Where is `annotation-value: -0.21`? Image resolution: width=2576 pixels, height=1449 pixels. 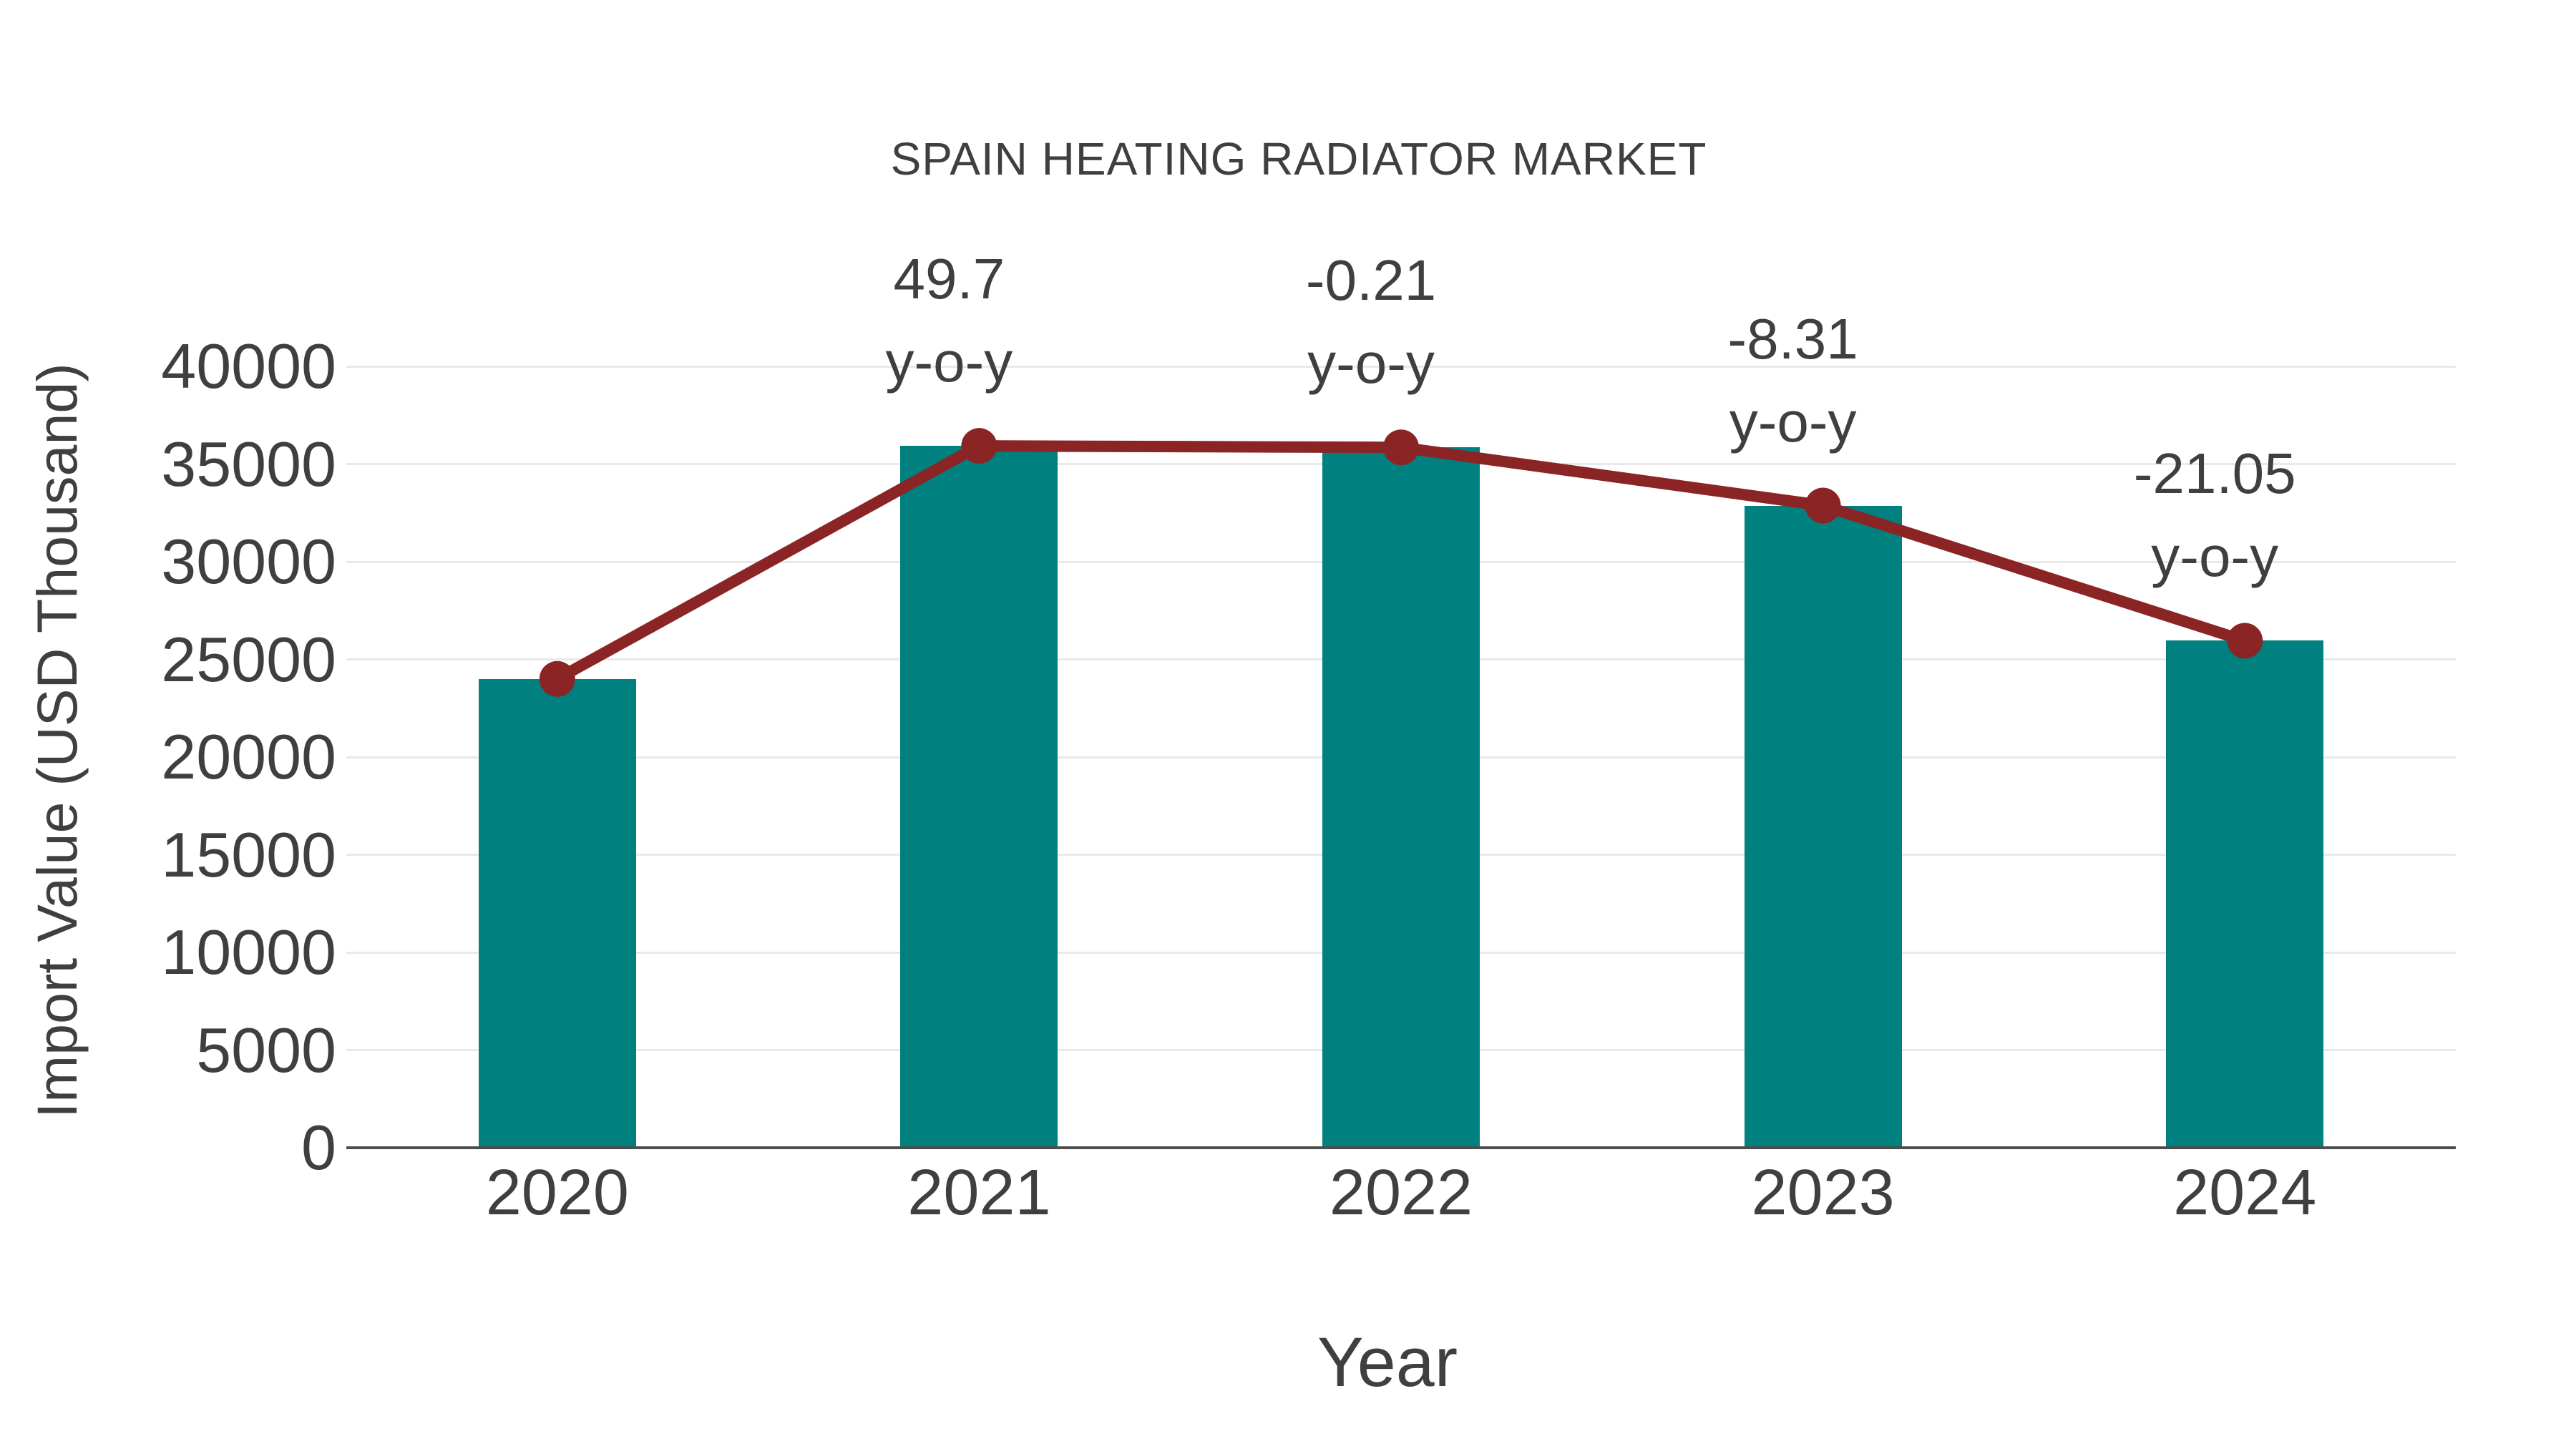
annotation-value: -0.21 is located at coordinates (1371, 280).